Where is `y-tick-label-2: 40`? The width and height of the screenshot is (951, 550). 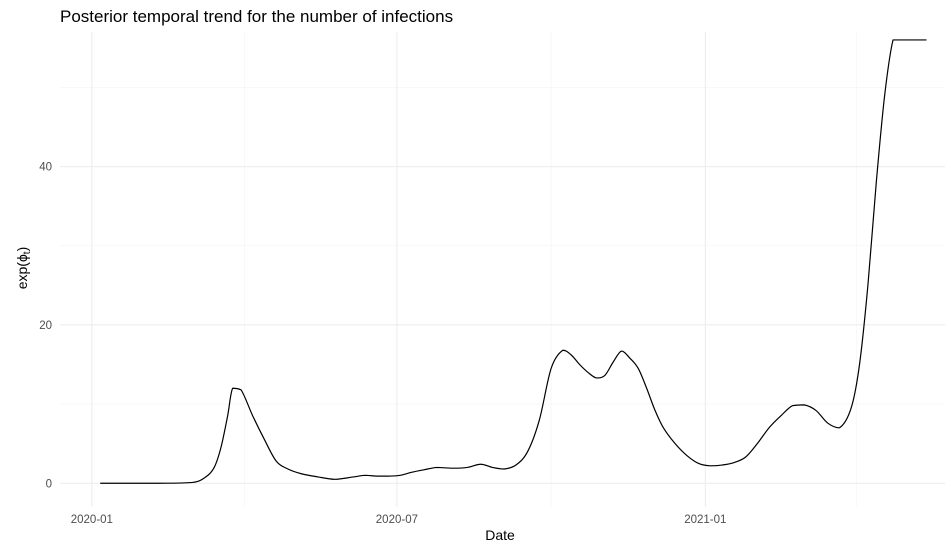
y-tick-label-2: 40 is located at coordinates (45, 168).